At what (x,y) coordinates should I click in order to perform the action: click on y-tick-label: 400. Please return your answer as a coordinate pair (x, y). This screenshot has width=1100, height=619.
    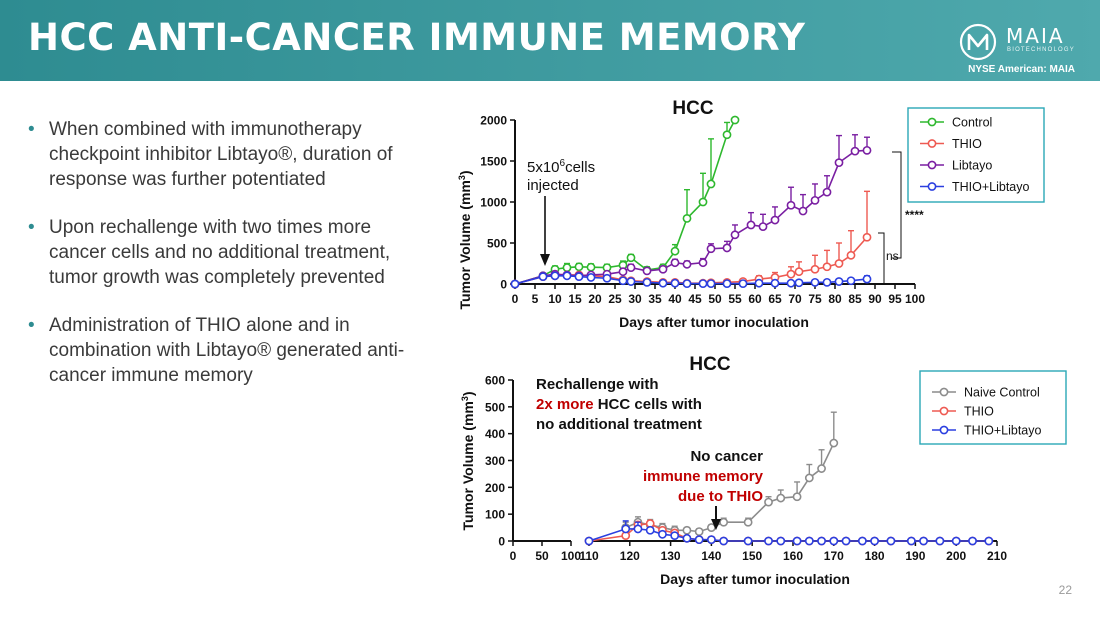
    Looking at the image, I should click on (495, 434).